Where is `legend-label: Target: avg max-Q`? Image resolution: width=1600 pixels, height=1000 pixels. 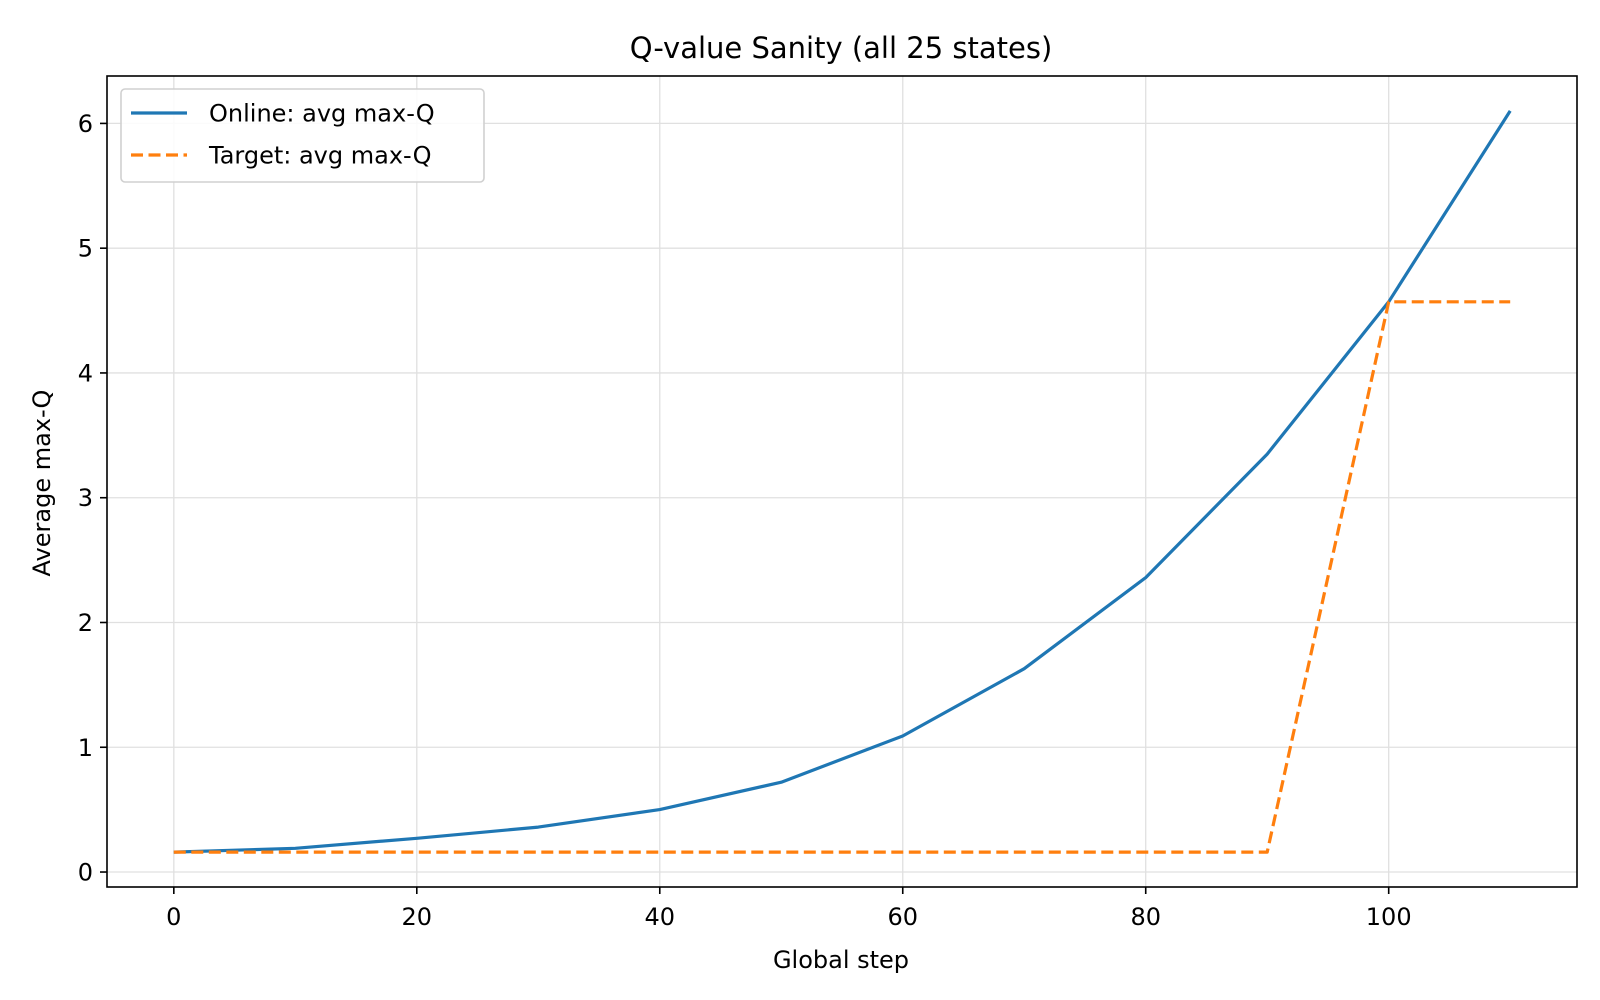 legend-label: Target: avg max-Q is located at coordinates (319, 156).